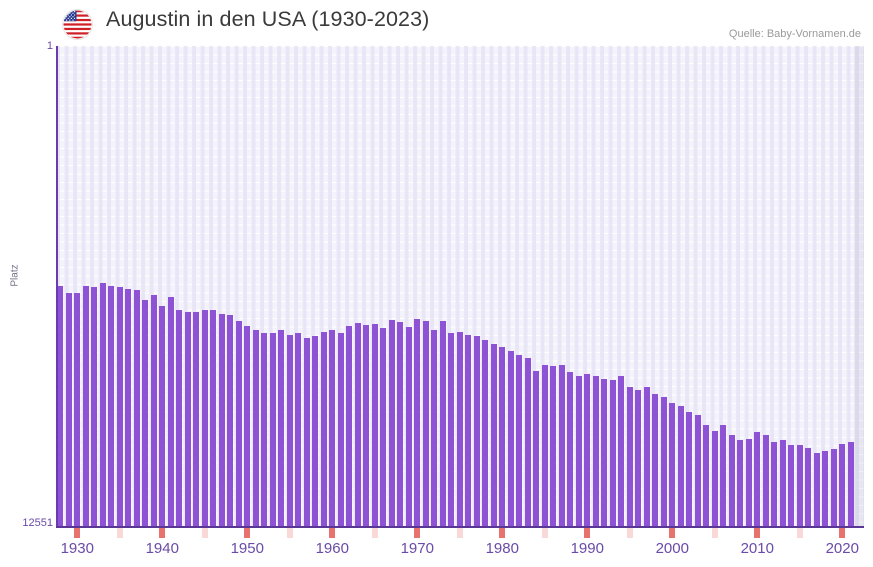  Describe the element at coordinates (247, 548) in the screenshot. I see `x-axis-tick-label: 1950` at that location.